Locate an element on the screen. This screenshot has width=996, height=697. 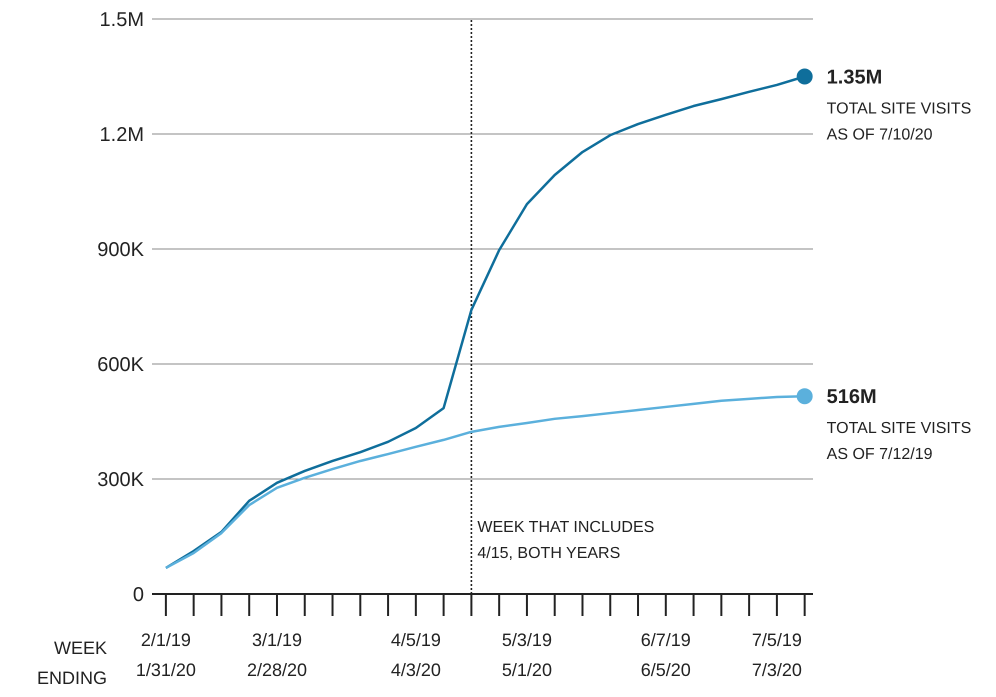
x-axis-title: WEEK ENDING is located at coordinates (71, 663).